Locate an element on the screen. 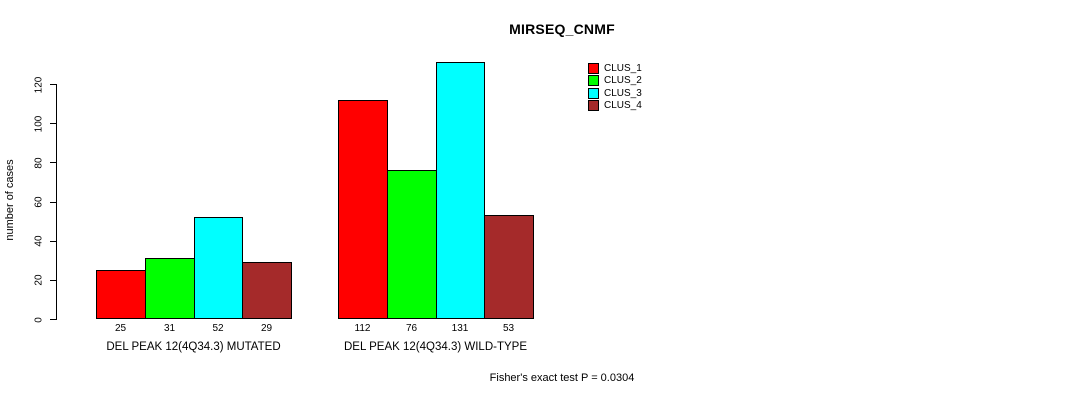 The image size is (1090, 400). y-axis-tick-label: 120 is located at coordinates (39, 84).